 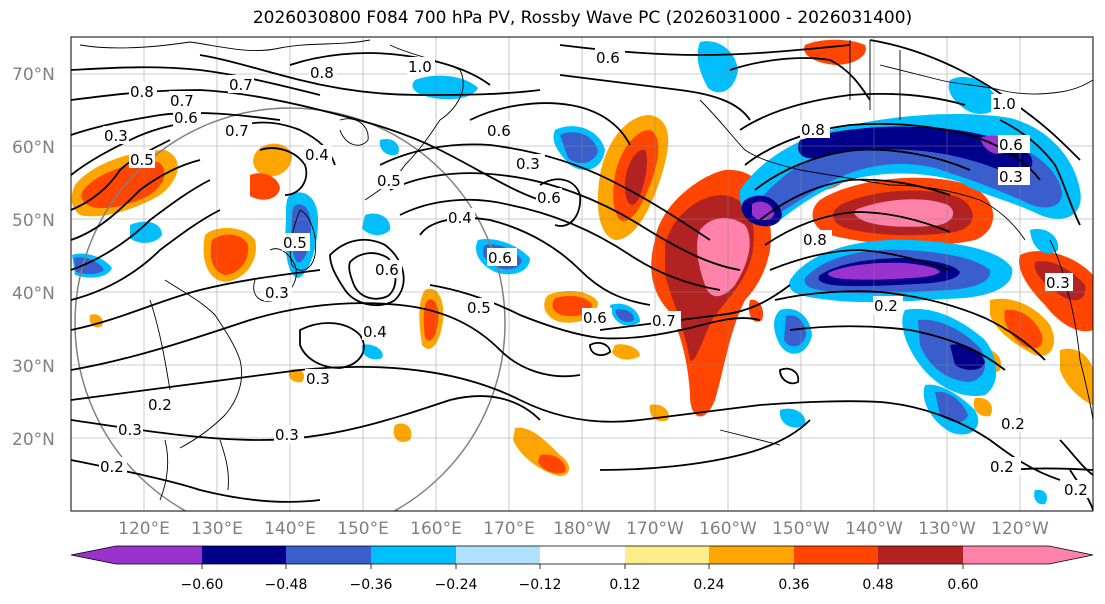 What do you see at coordinates (436, 529) in the screenshot?
I see `lon-label: 160°E` at bounding box center [436, 529].